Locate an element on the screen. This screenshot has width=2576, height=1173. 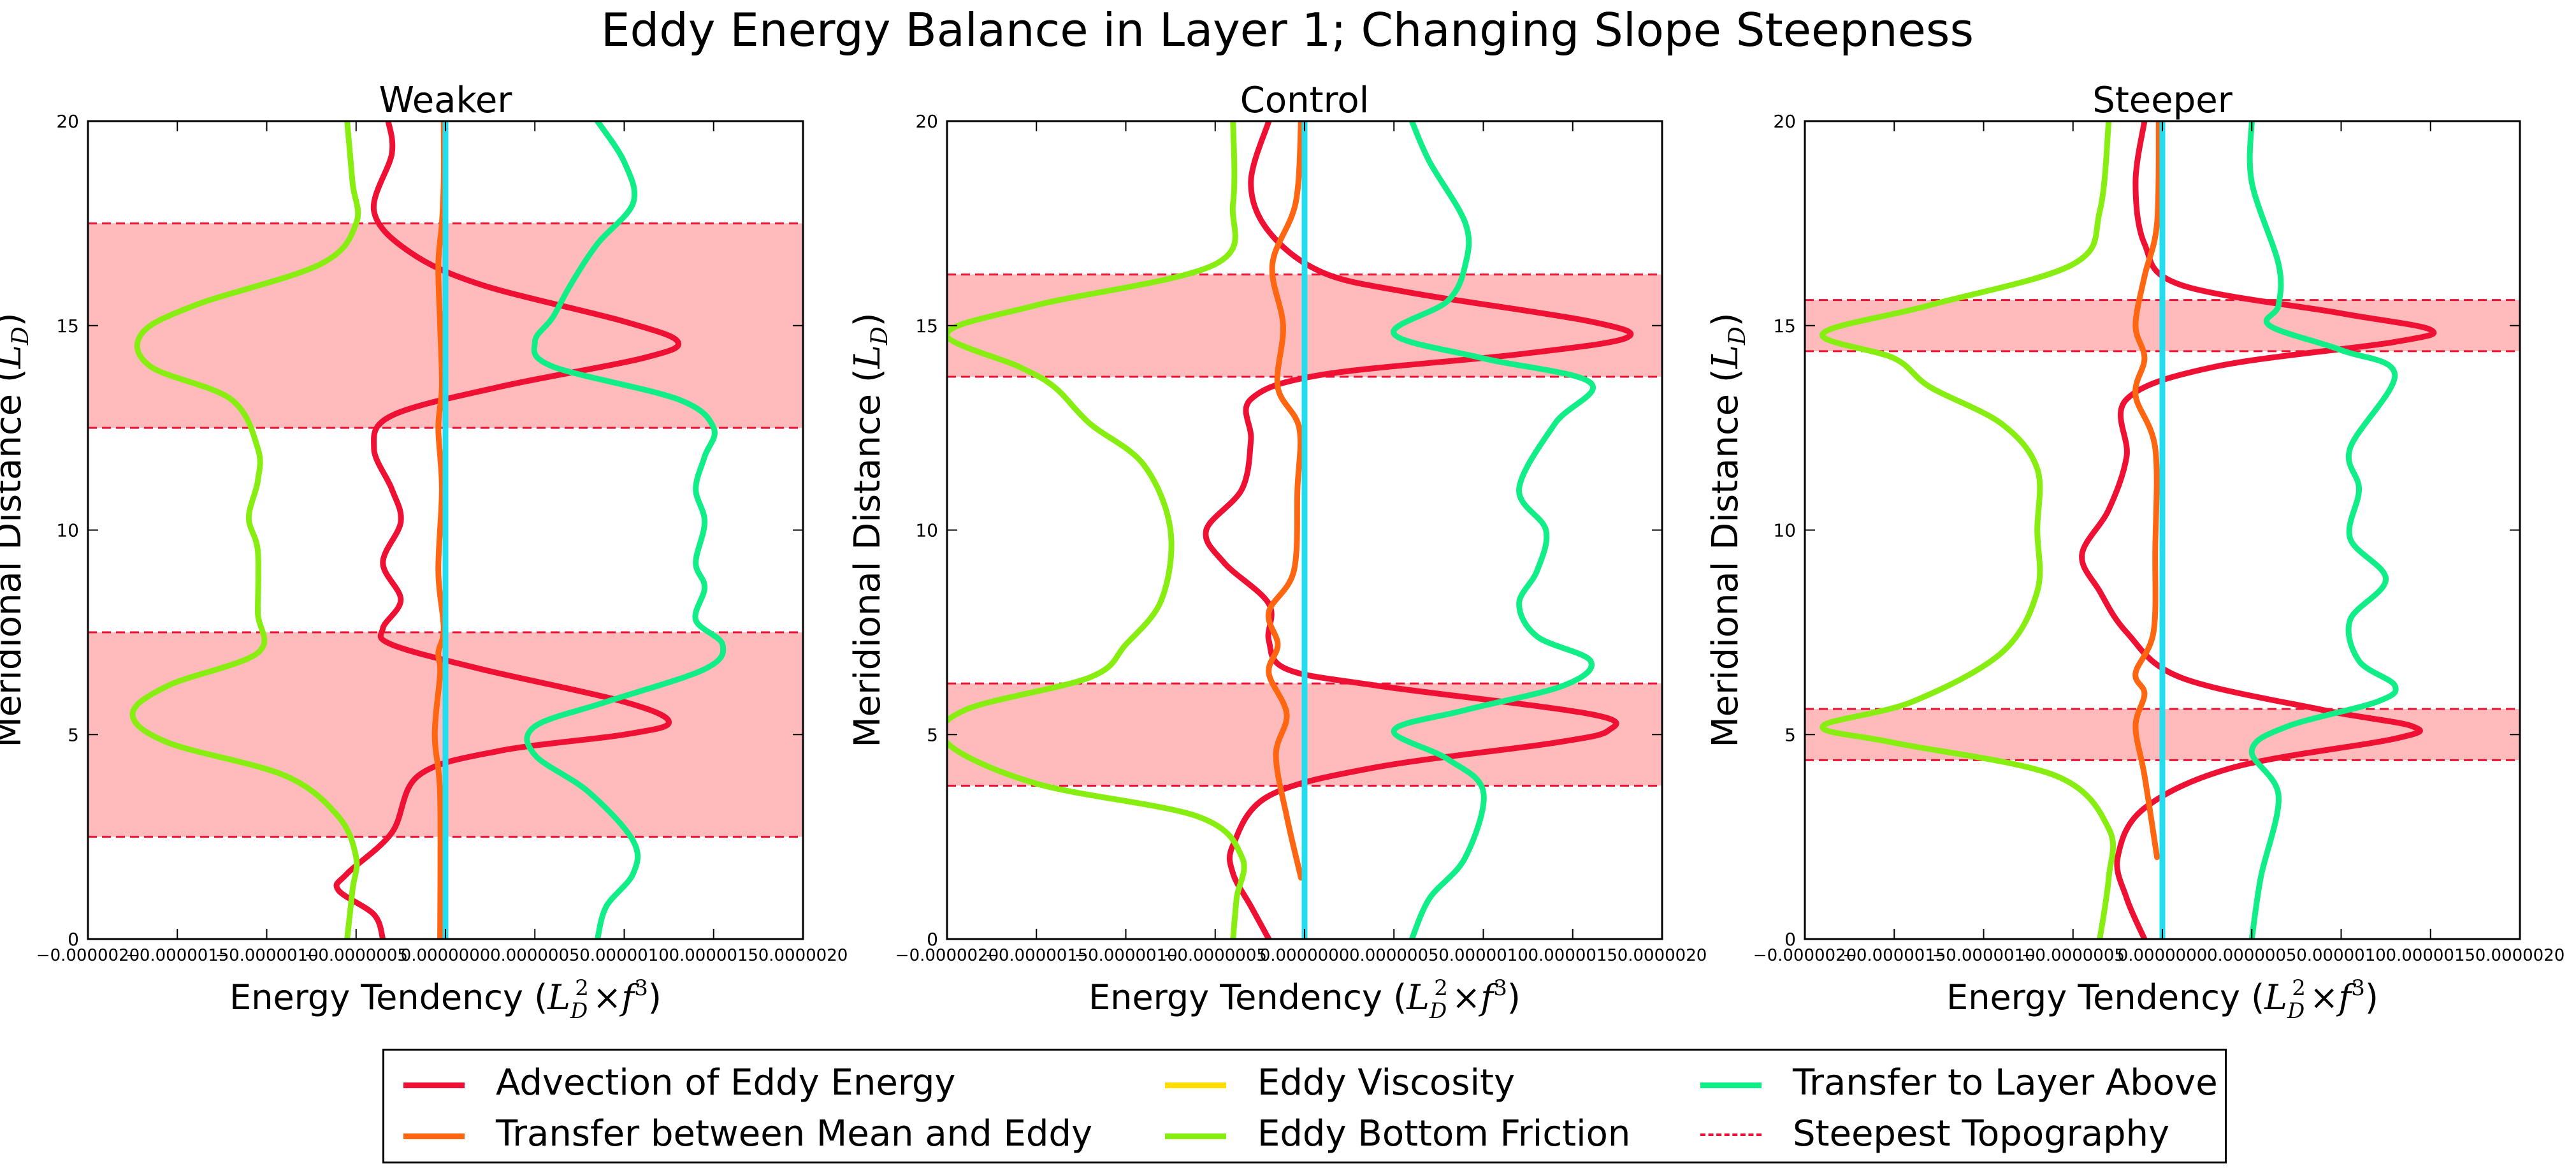
panel-title: Control is located at coordinates (1304, 100).